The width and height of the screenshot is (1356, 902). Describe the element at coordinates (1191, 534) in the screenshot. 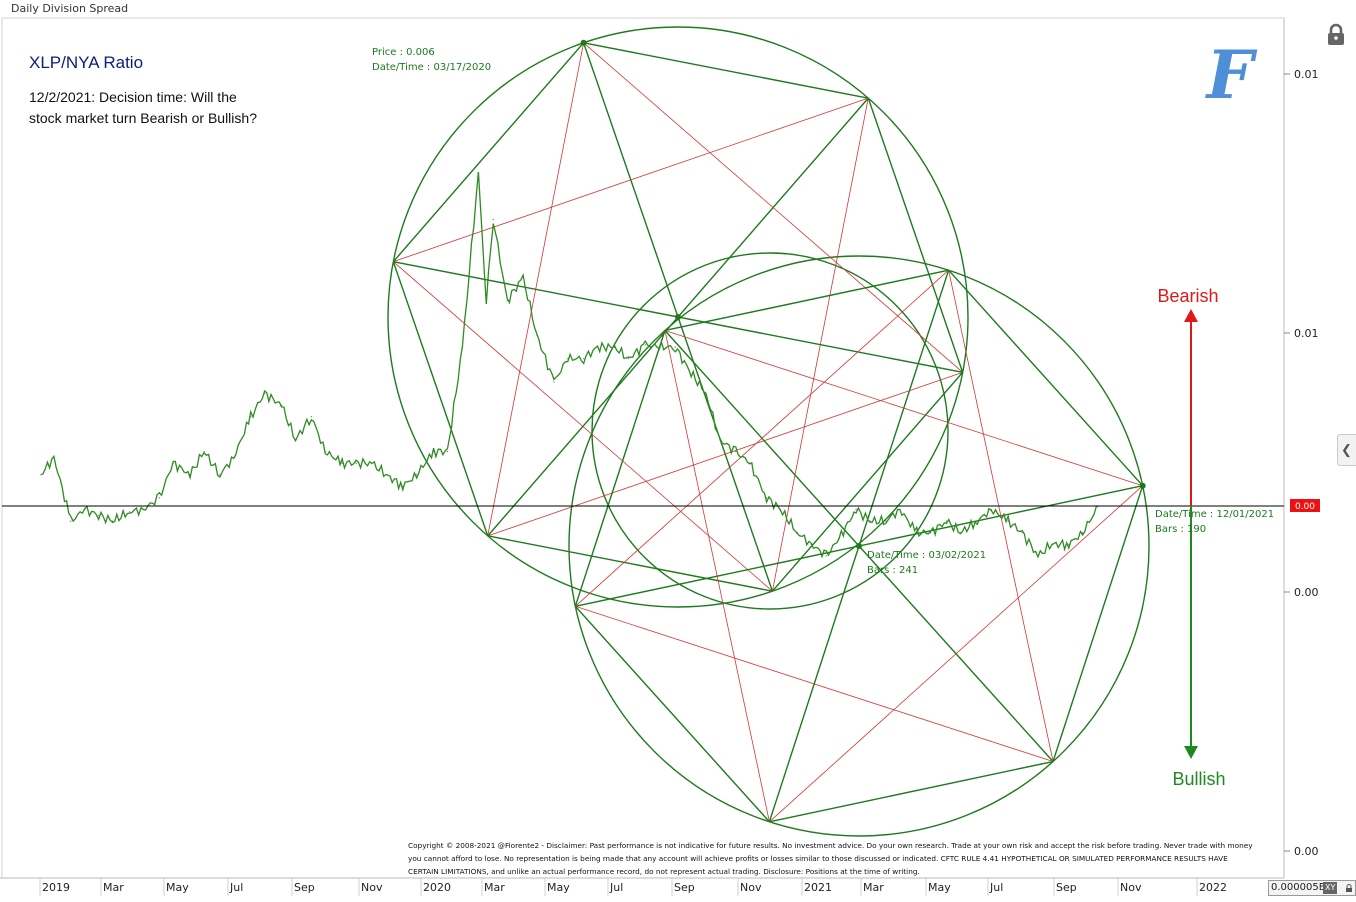

I see `arrows-group` at that location.